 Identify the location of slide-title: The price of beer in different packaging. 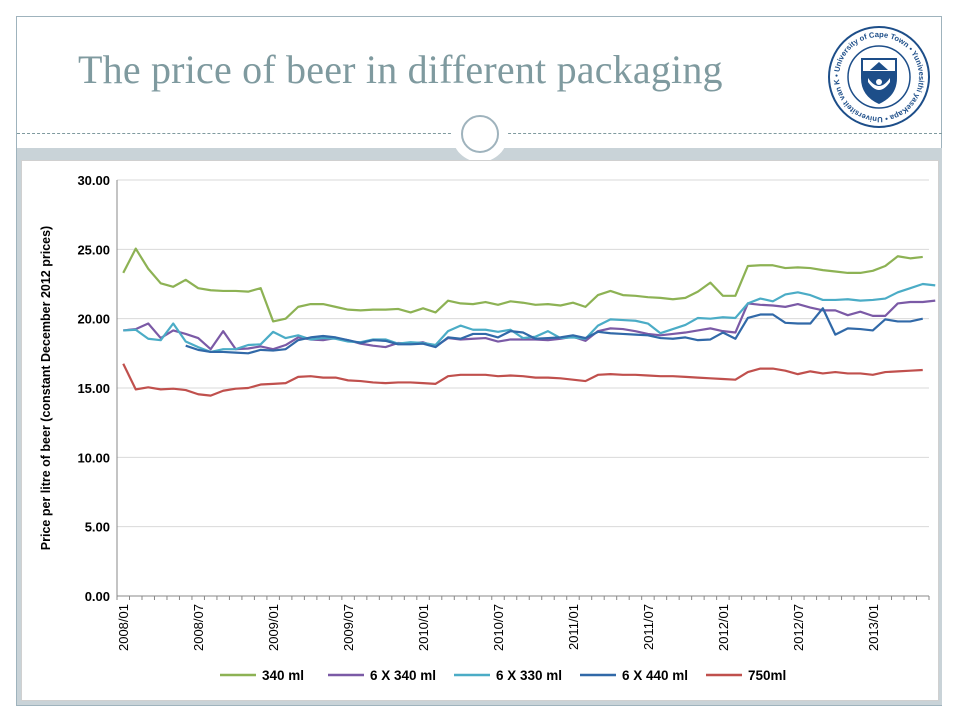
(400, 69).